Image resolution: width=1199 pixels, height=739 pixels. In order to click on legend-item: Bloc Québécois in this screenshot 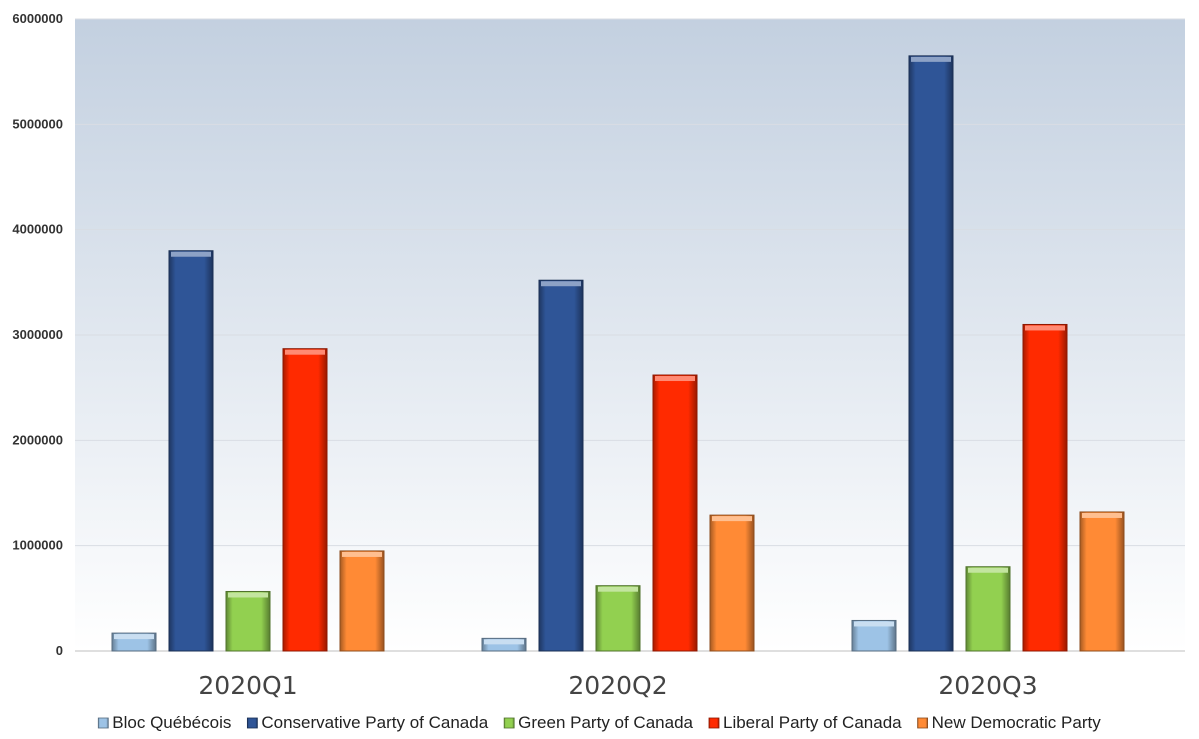, I will do `click(164, 722)`.